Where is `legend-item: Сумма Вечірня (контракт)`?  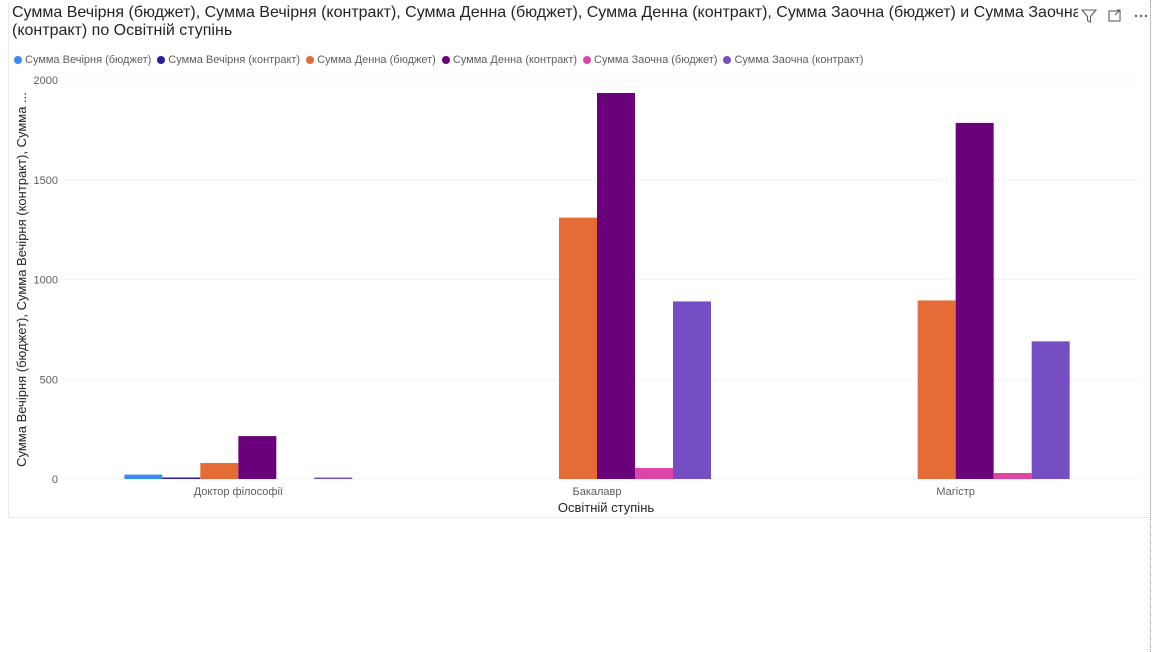 legend-item: Сумма Вечірня (контракт) is located at coordinates (228, 60).